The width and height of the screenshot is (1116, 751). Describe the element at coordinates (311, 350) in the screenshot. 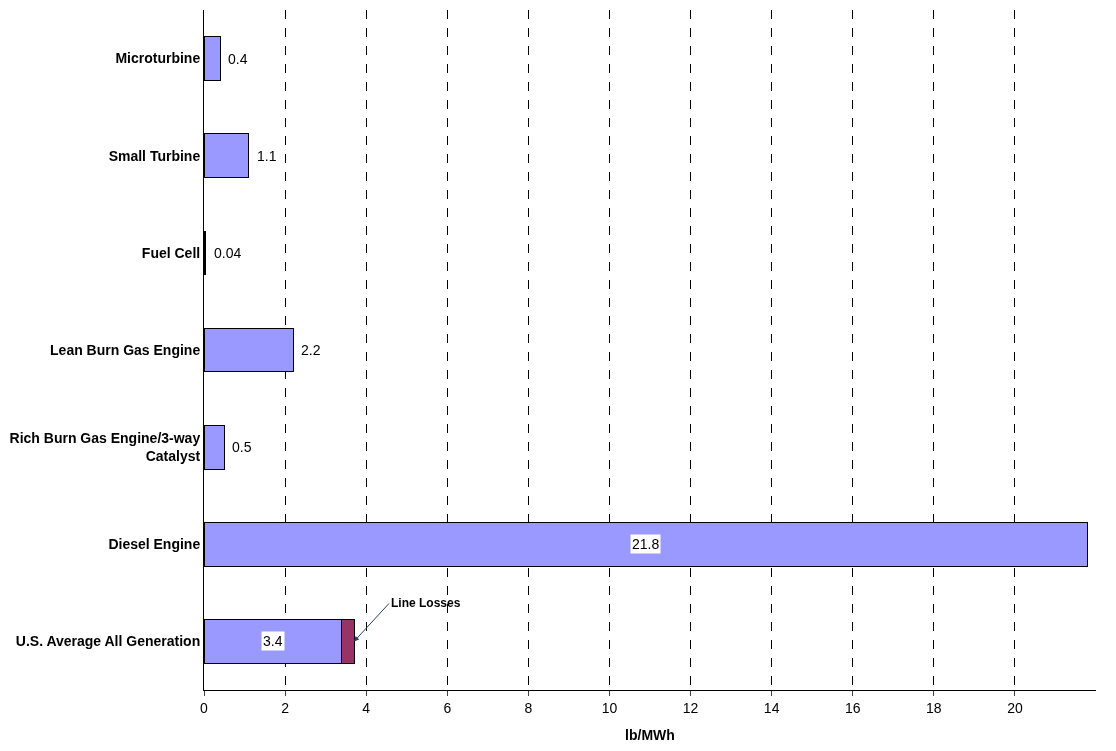

I see `data-label: 2.2` at that location.